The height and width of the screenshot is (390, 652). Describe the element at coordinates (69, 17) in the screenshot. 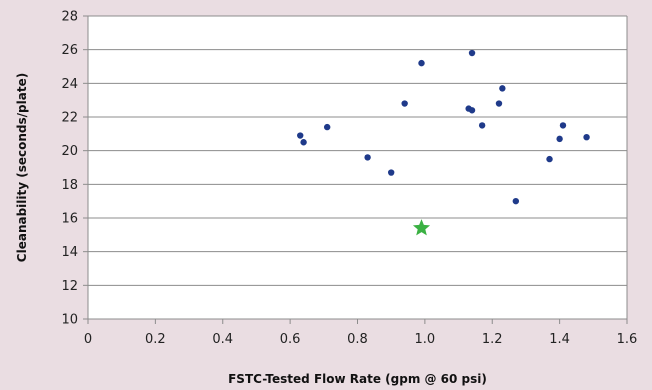

I see `y-tick-label: 28` at that location.